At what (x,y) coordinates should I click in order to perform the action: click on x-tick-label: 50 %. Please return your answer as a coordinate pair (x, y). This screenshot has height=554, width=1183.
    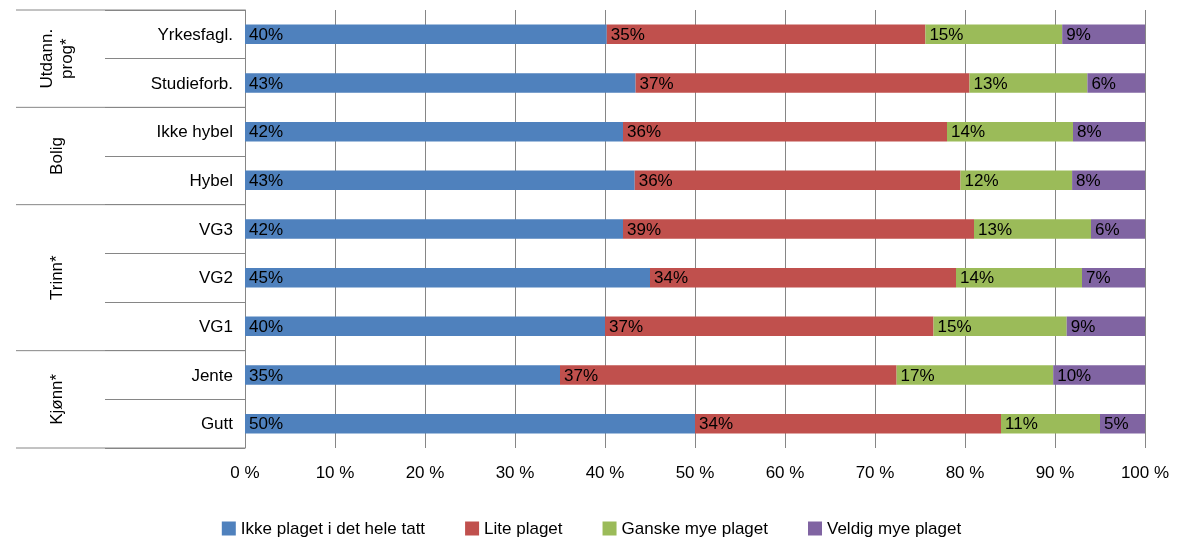
    Looking at the image, I should click on (695, 472).